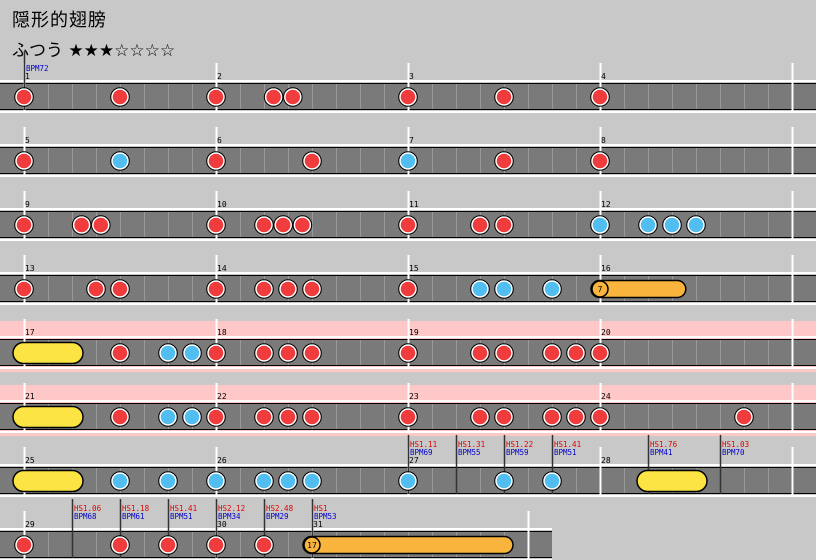  What do you see at coordinates (181, 516) in the screenshot?
I see `bpm-label: BPM51` at bounding box center [181, 516].